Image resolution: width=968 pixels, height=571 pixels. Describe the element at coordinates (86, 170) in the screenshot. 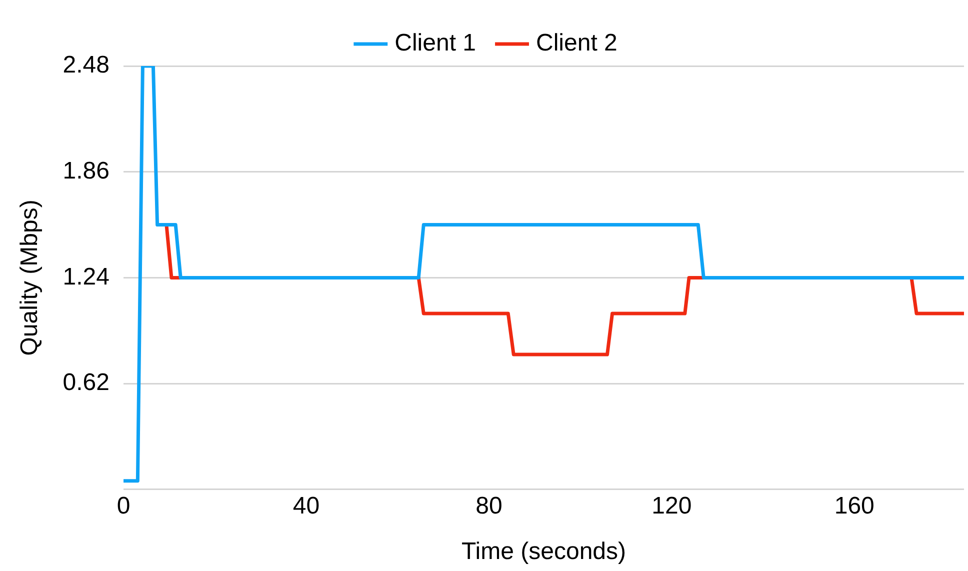

I see `y-tick-label: 1.86` at that location.